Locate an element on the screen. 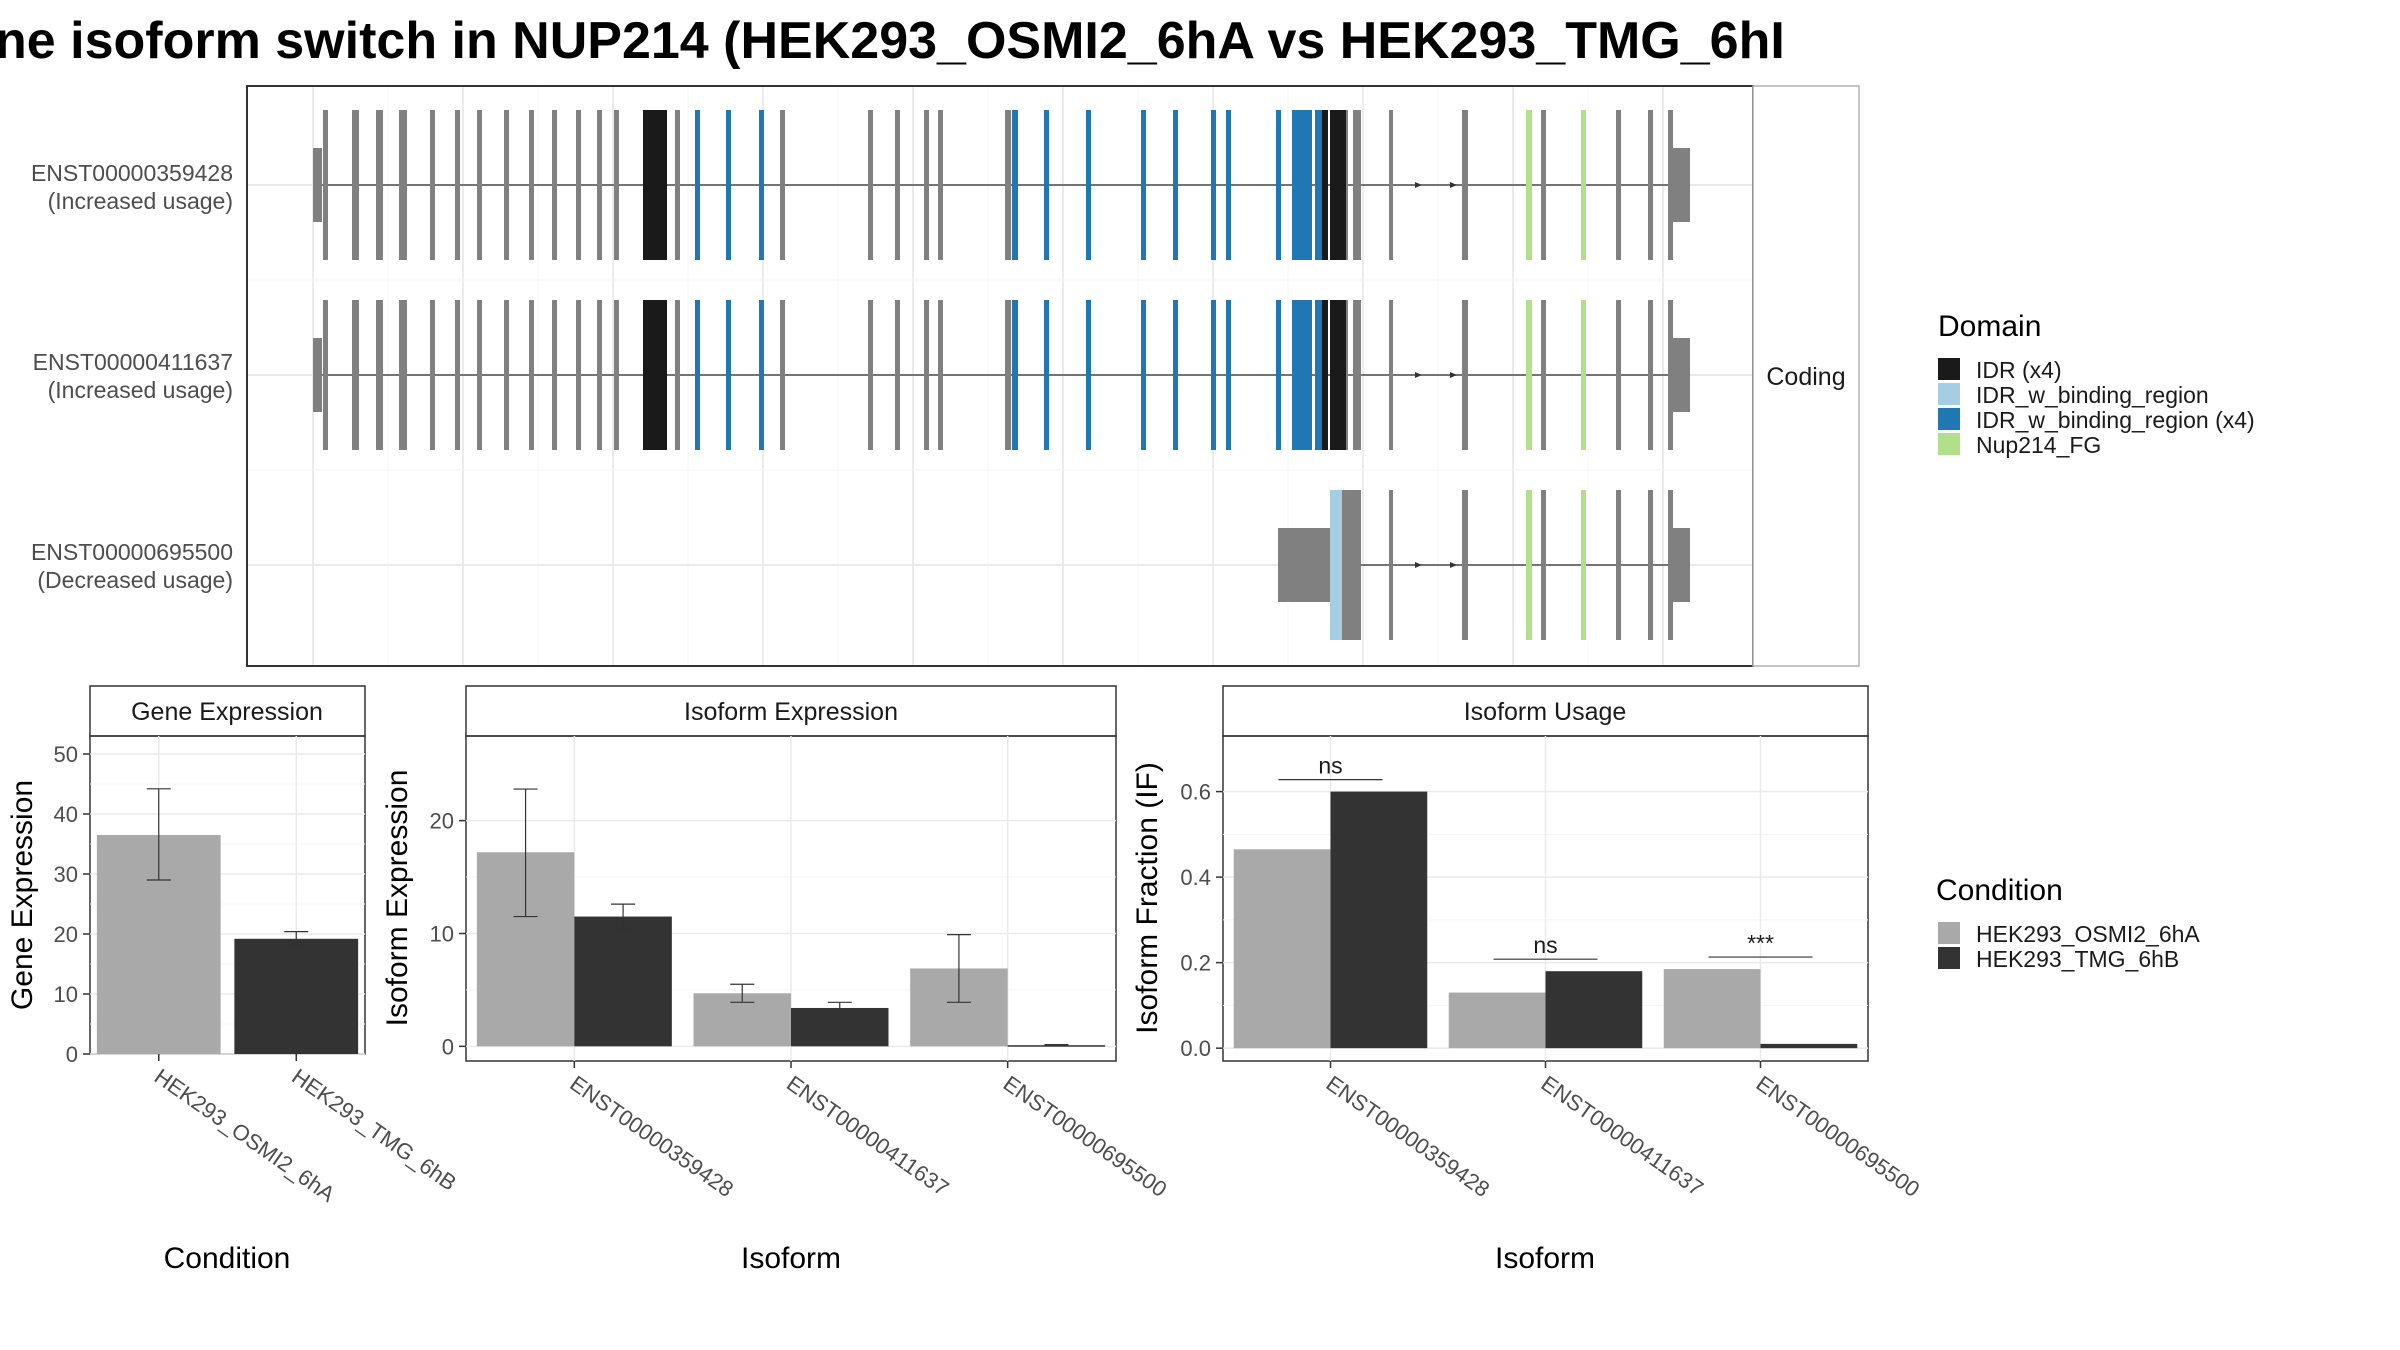 The image size is (2400, 1350). y-tick-label: 50 is located at coordinates (66, 754).